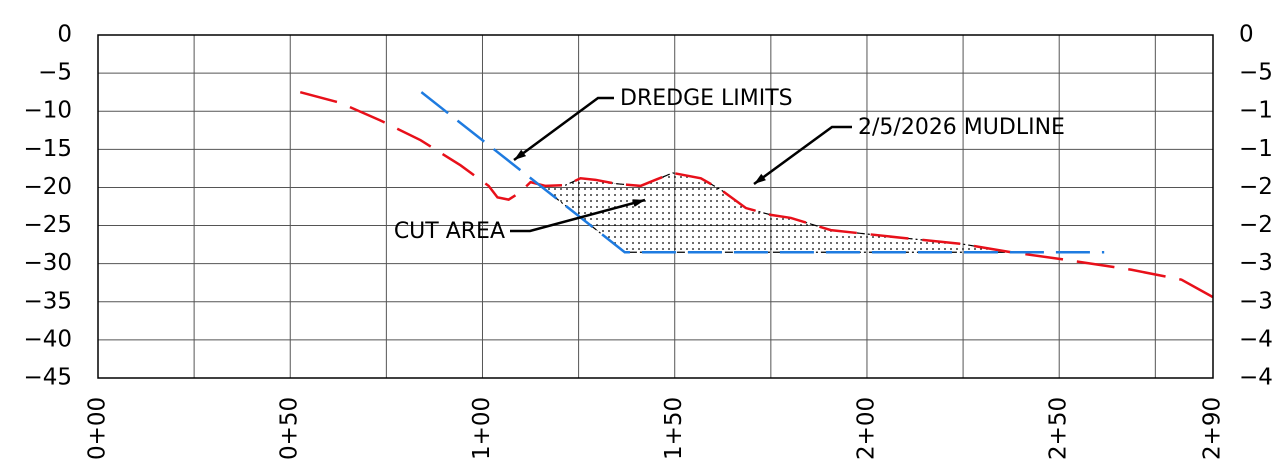 Image resolution: width=1274 pixels, height=466 pixels. What do you see at coordinates (1256, 378) in the screenshot?
I see `y-tick-label-right: −45` at bounding box center [1256, 378].